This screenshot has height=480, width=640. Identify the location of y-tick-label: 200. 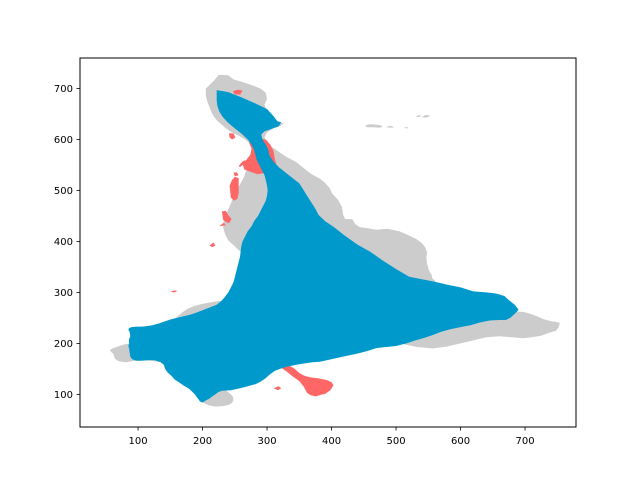
(63, 344).